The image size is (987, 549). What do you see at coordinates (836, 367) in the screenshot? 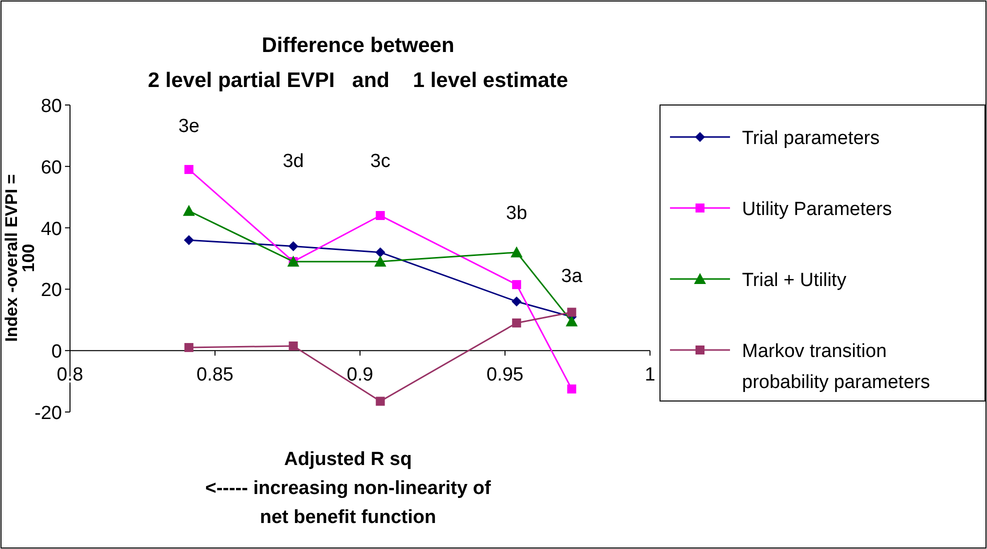
I see `legend-label: Markov transition probability parameters` at bounding box center [836, 367].